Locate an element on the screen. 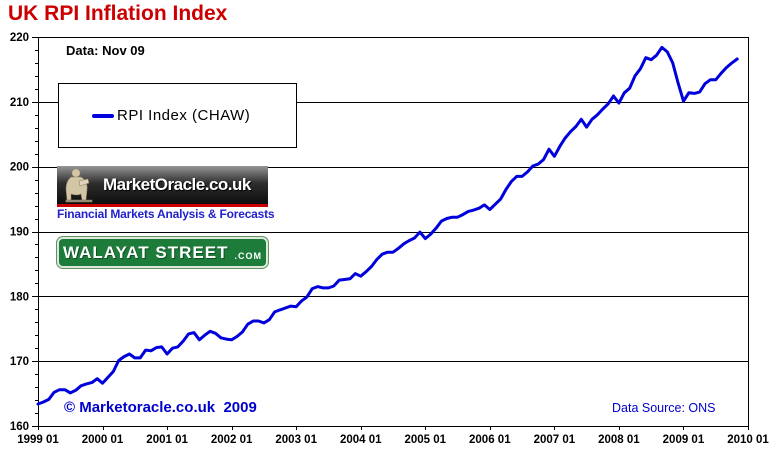  marketoracle-banner: MarketOracle.co.uk is located at coordinates (162, 185).